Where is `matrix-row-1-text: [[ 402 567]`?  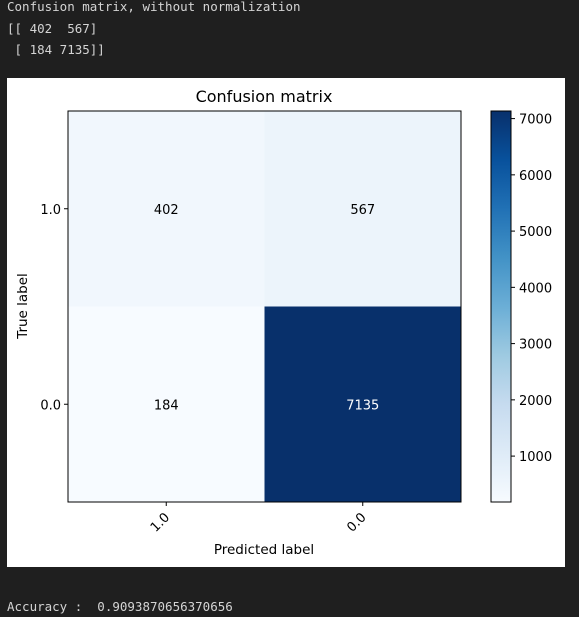 matrix-row-1-text: [[ 402 567] is located at coordinates (52, 28).